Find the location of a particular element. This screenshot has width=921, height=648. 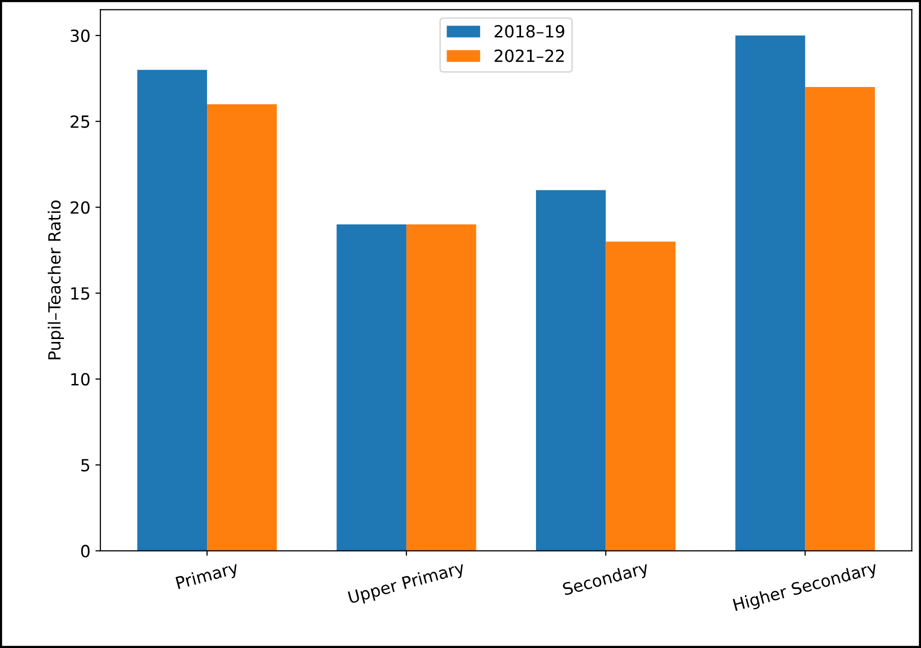

legend-label: 2021–22 is located at coordinates (529, 55).